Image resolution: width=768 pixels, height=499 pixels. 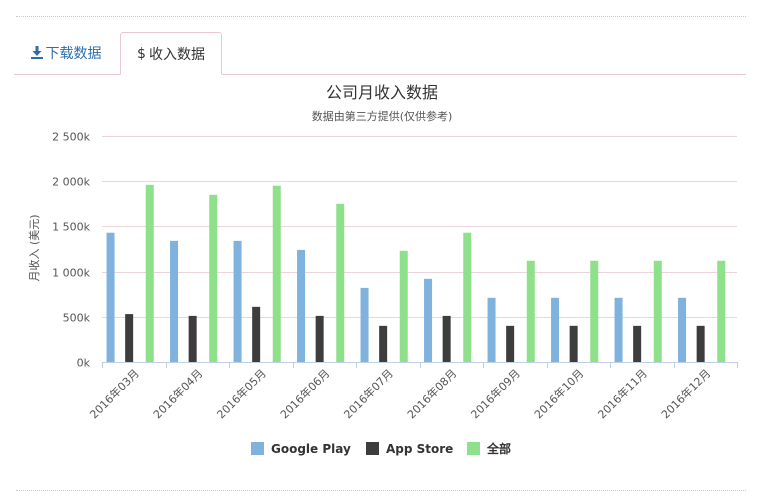 What do you see at coordinates (622, 393) in the screenshot?
I see `x-tick-label: 2016年11月` at bounding box center [622, 393].